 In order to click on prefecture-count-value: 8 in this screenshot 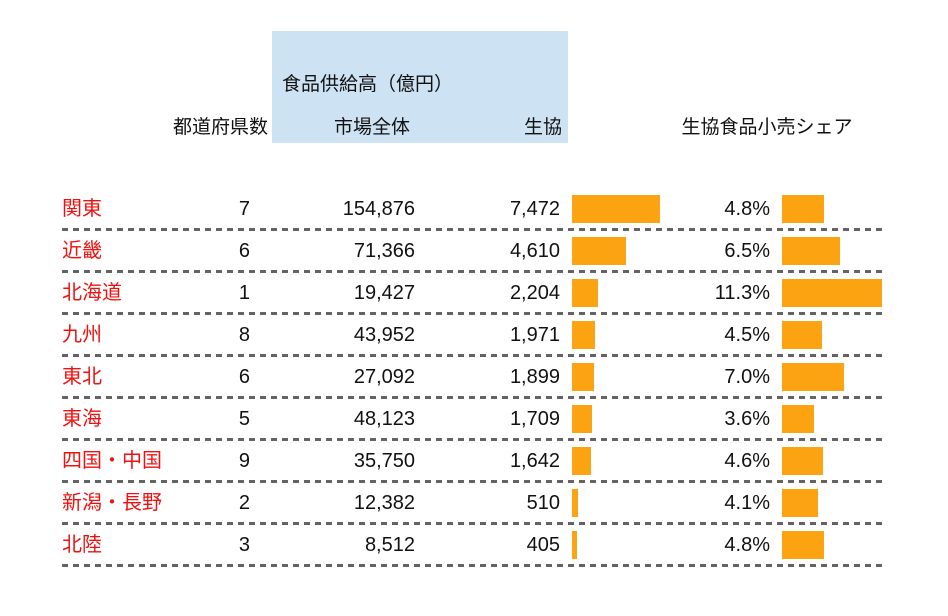, I will do `click(244, 335)`.